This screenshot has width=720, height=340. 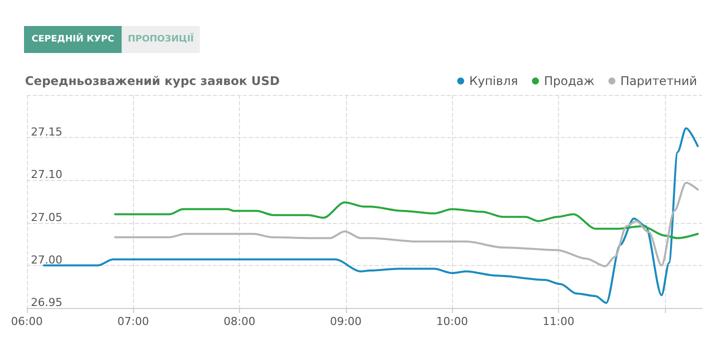 I want to click on text: ПРОПОЗИЦІЇ, so click(x=161, y=38).